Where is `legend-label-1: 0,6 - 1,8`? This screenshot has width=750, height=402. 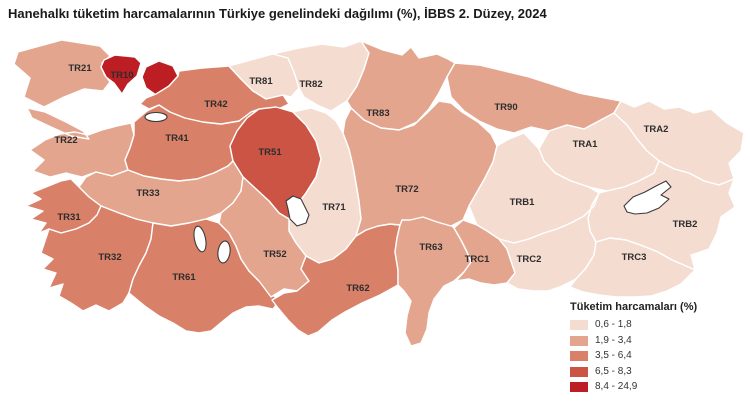
legend-label-1: 0,6 - 1,8 is located at coordinates (613, 324).